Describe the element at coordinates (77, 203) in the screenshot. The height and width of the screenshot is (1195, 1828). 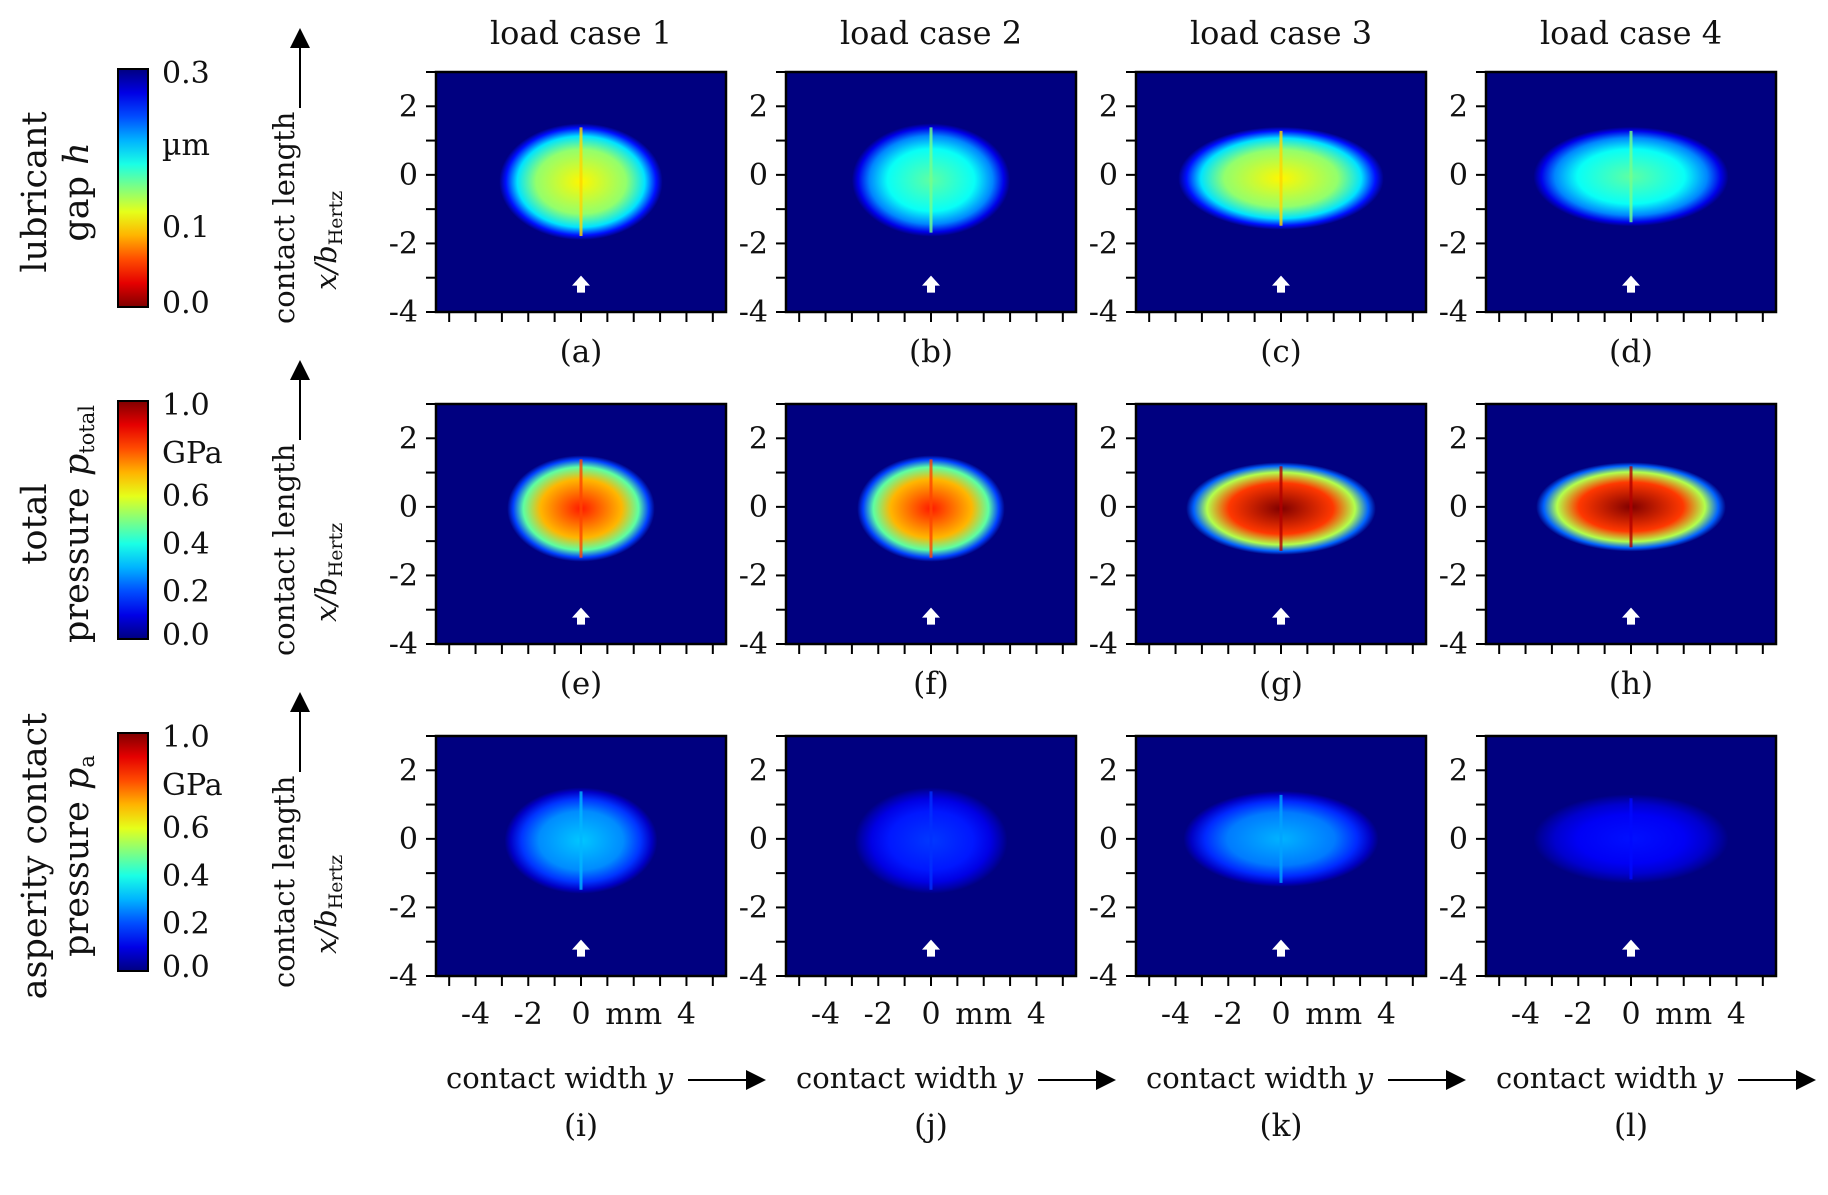
I see `row-label-text: gap` at that location.